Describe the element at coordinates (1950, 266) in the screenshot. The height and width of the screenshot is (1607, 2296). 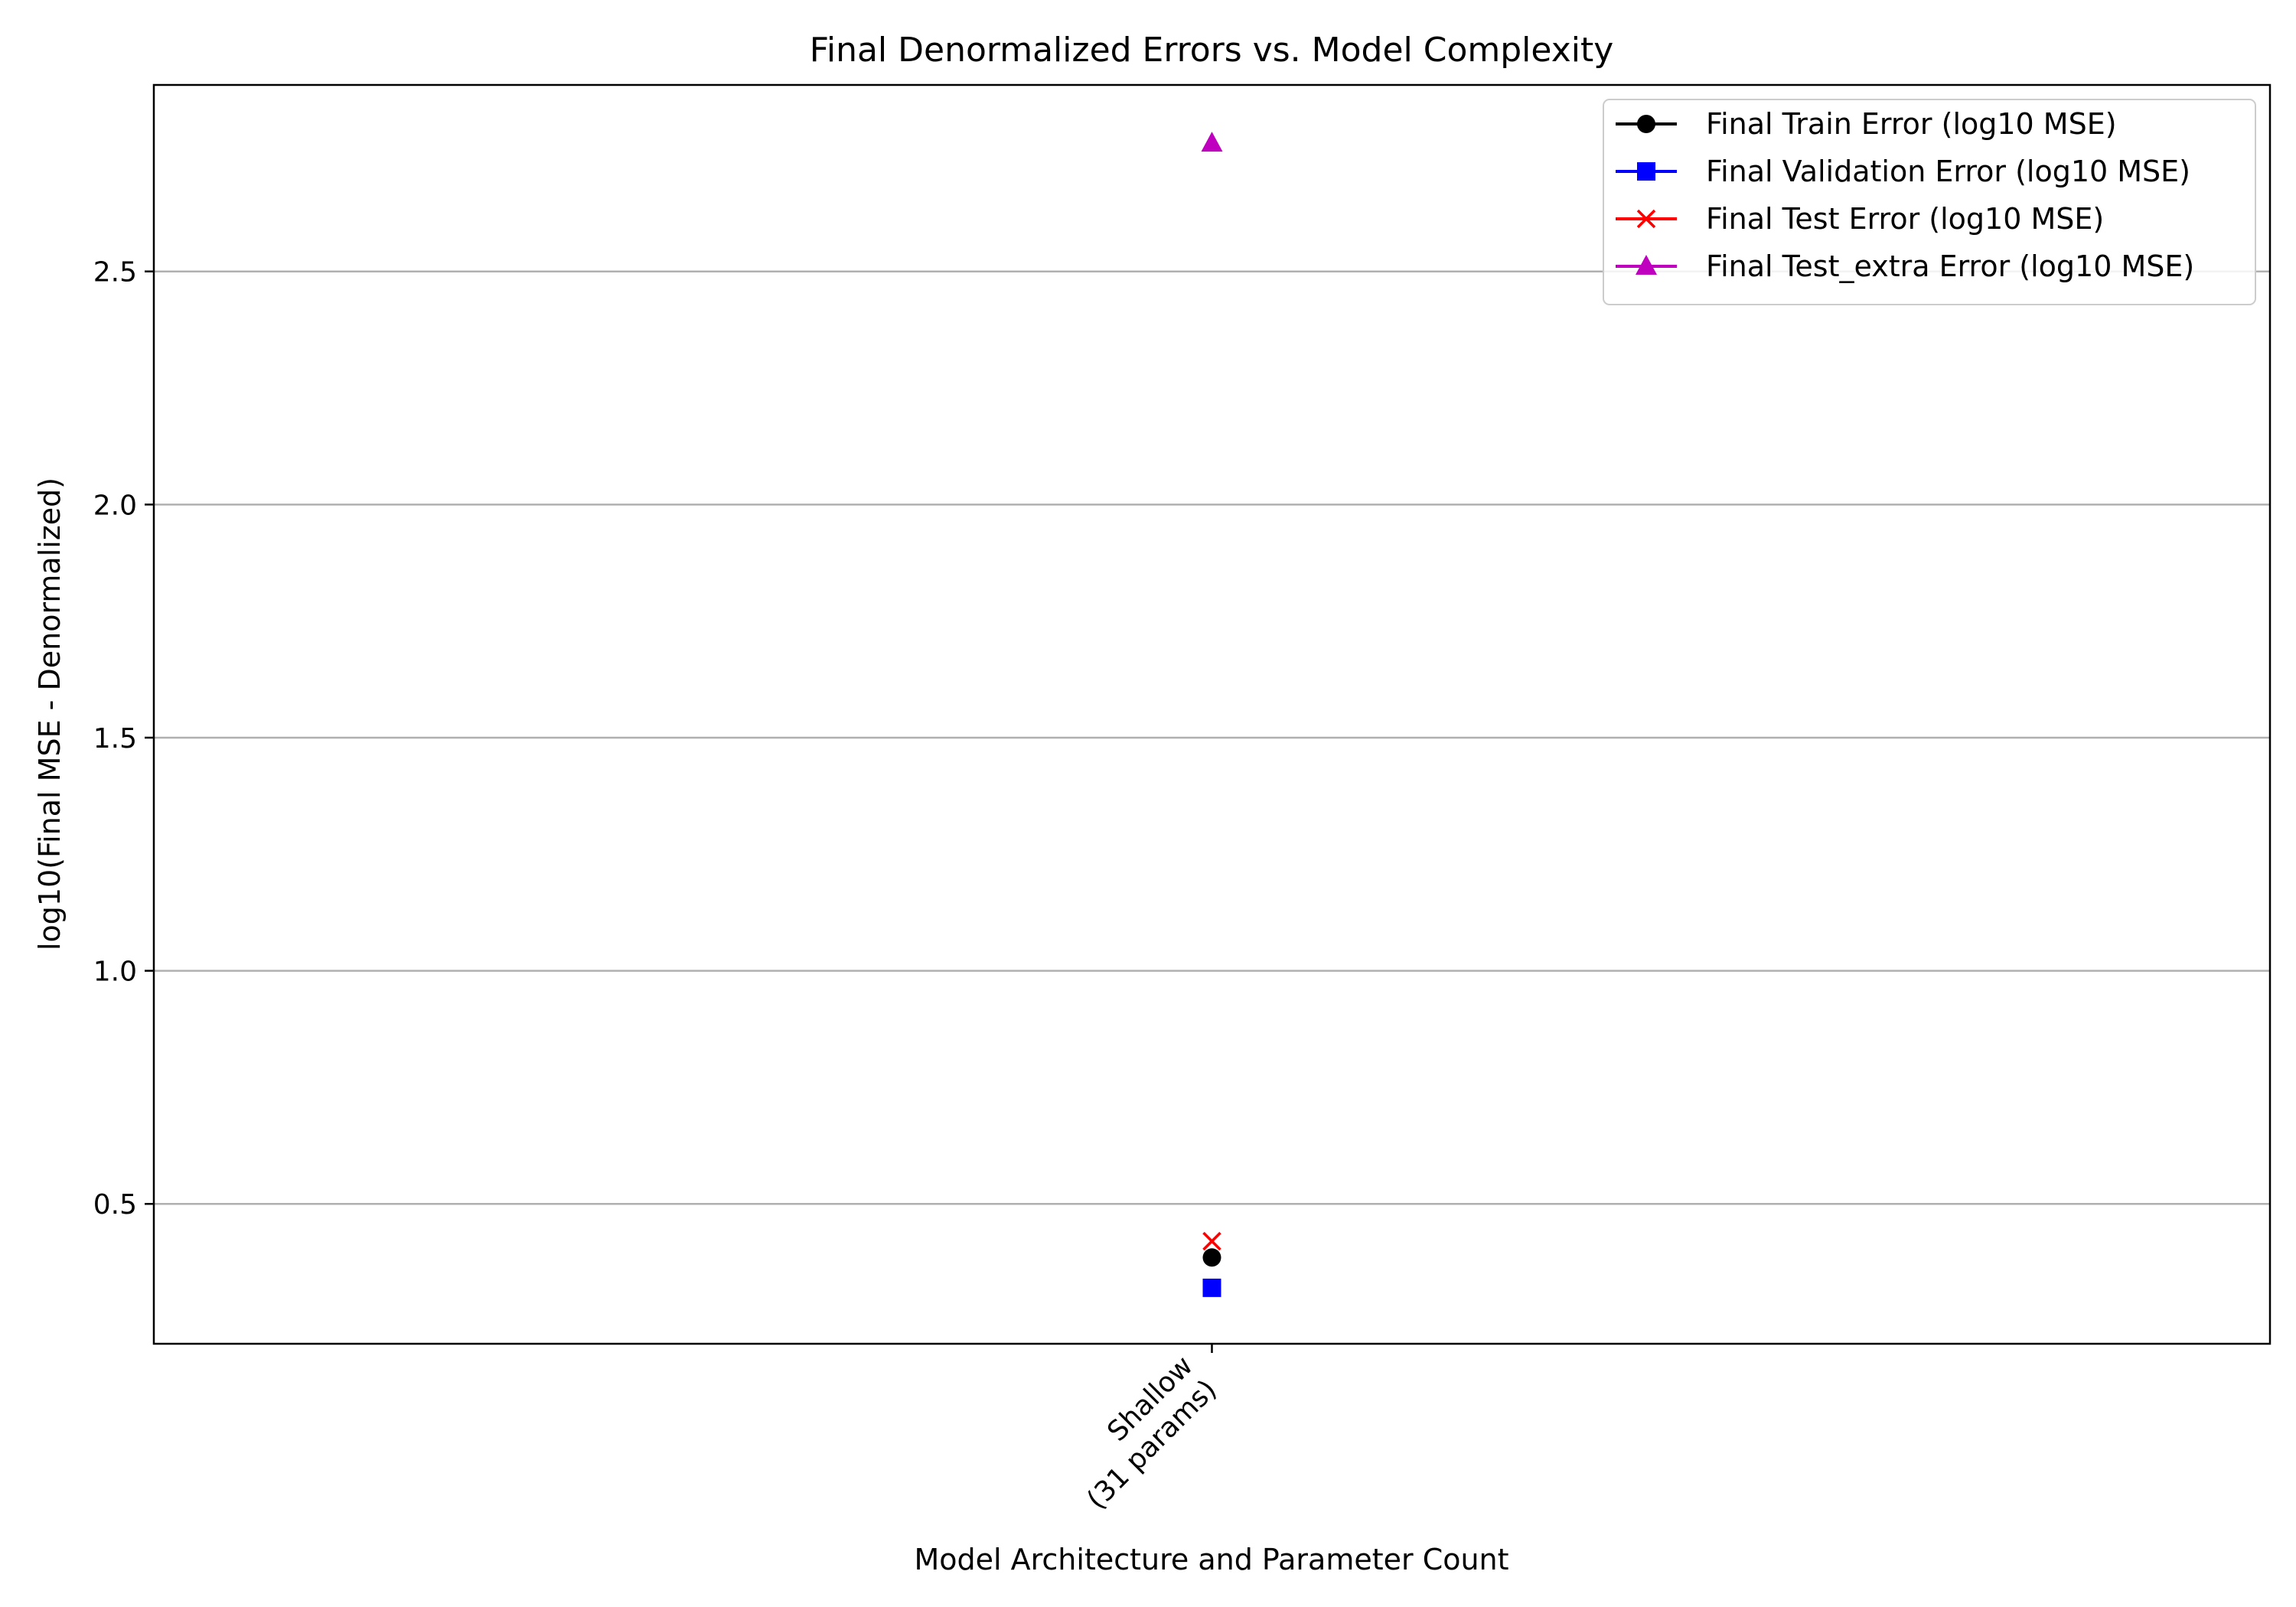
I see `legend-label-3: Final Test_extra Error (log10 MSE)` at that location.